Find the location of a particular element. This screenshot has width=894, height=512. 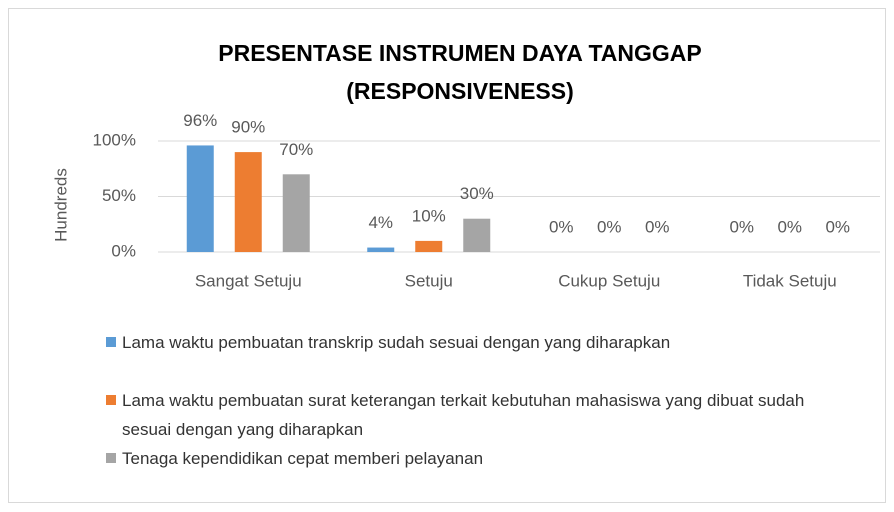

y-axis-label: Hundreds is located at coordinates (60, 205).